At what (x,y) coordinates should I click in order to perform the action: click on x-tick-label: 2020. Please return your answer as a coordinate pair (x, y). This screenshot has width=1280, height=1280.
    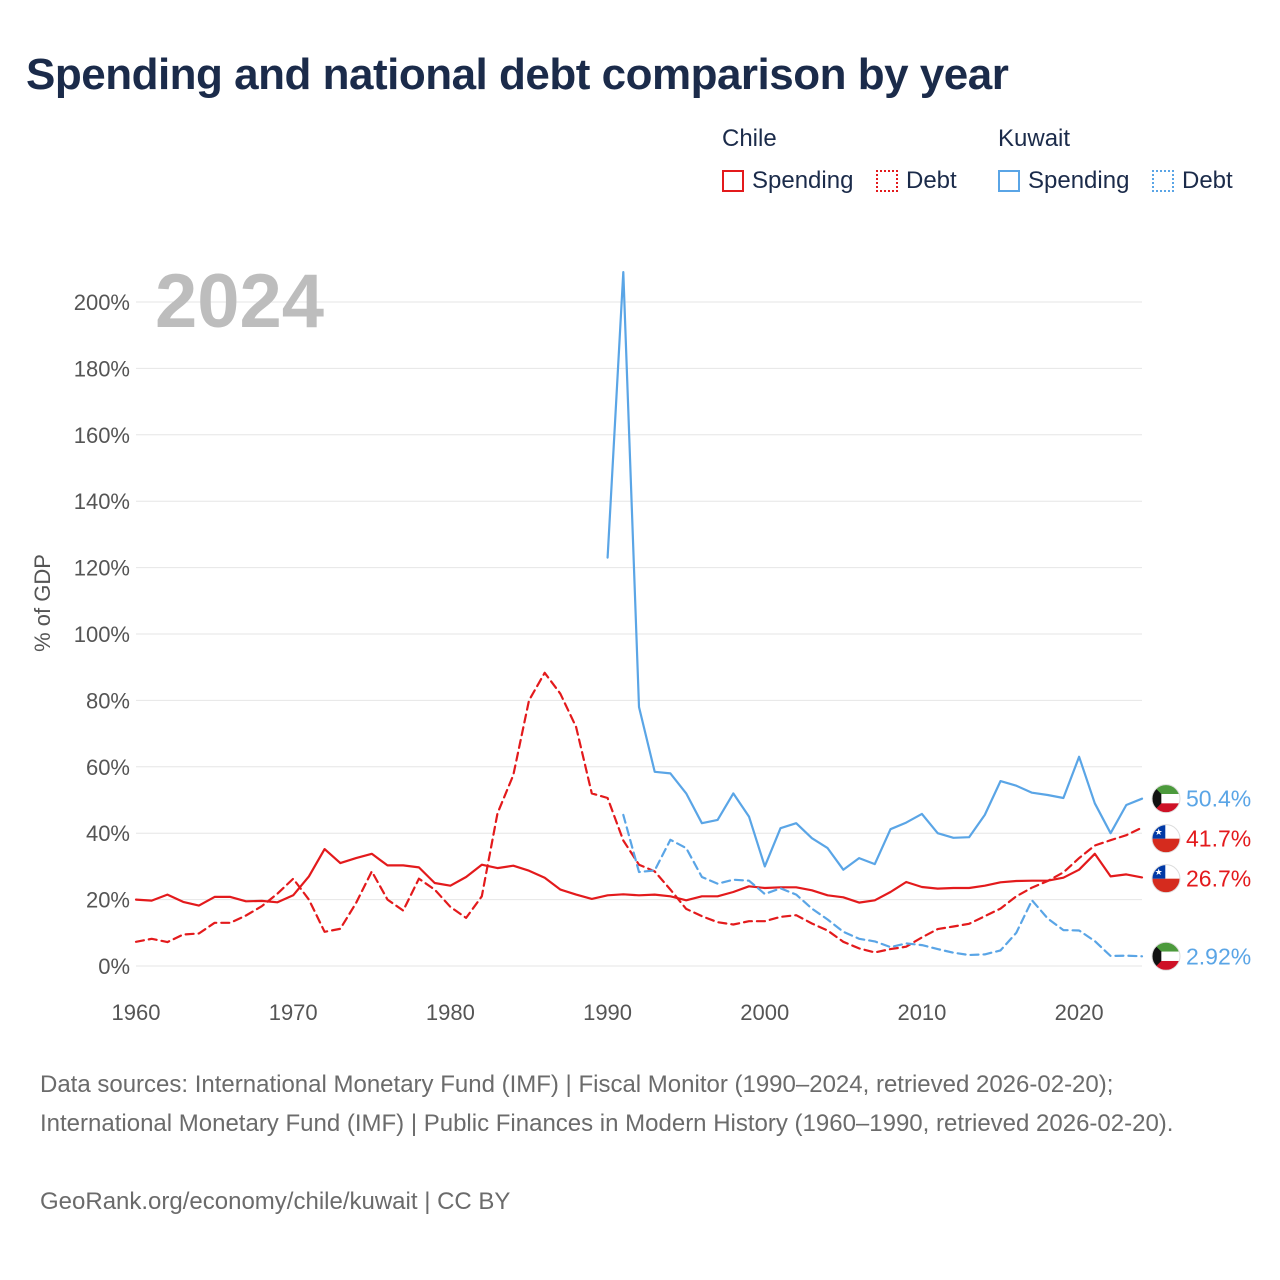
    Looking at the image, I should click on (1079, 1012).